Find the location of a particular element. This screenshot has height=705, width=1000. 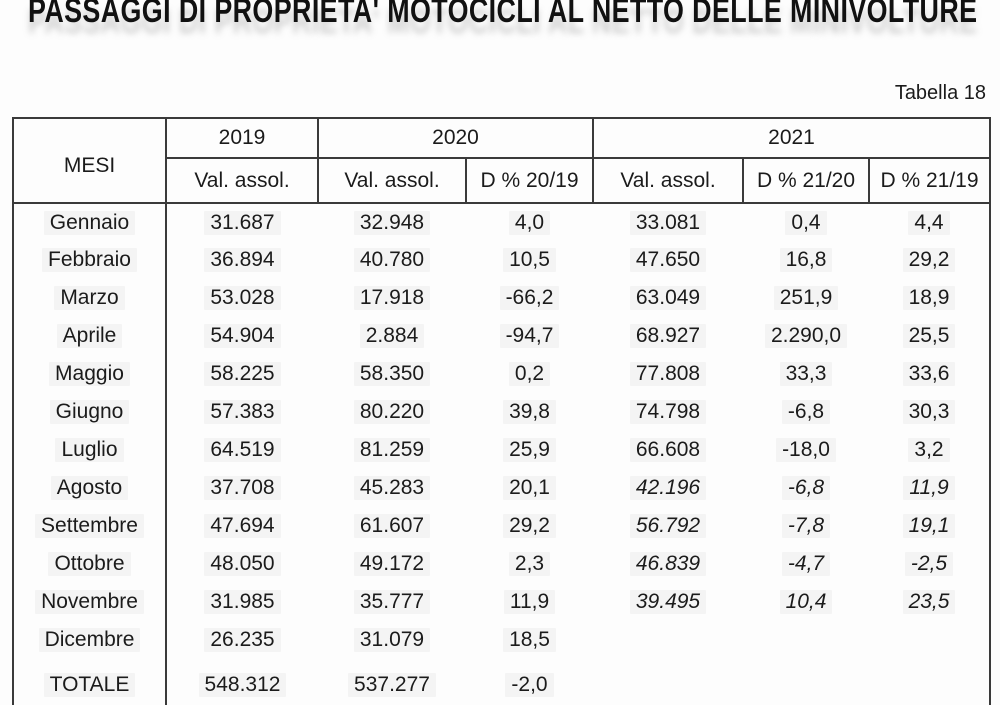

header-d-2019: D % 20/19 is located at coordinates (529, 180).